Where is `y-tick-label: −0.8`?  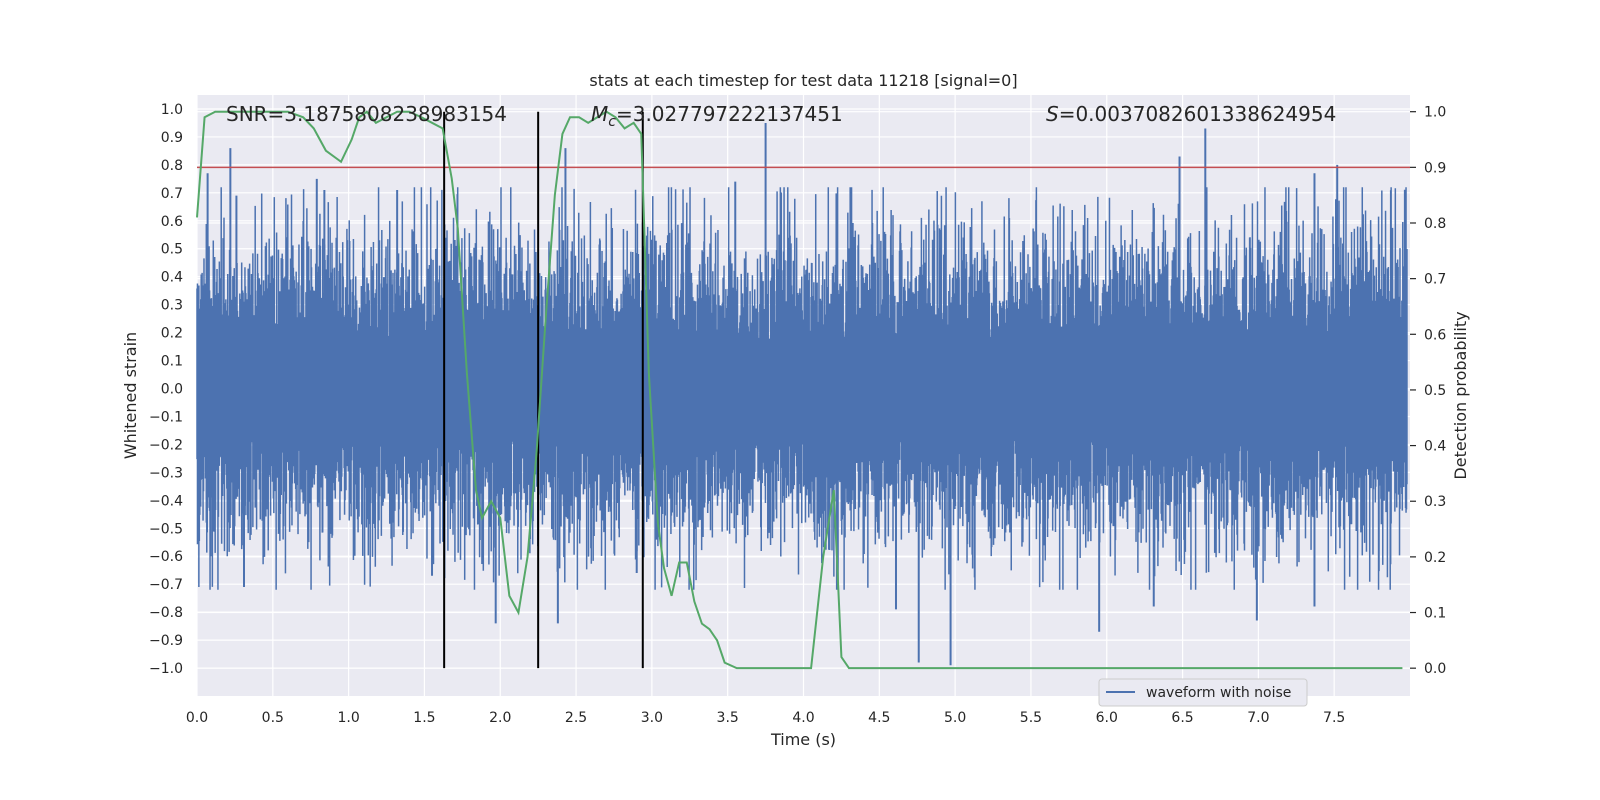
y-tick-label: −0.8 is located at coordinates (166, 613).